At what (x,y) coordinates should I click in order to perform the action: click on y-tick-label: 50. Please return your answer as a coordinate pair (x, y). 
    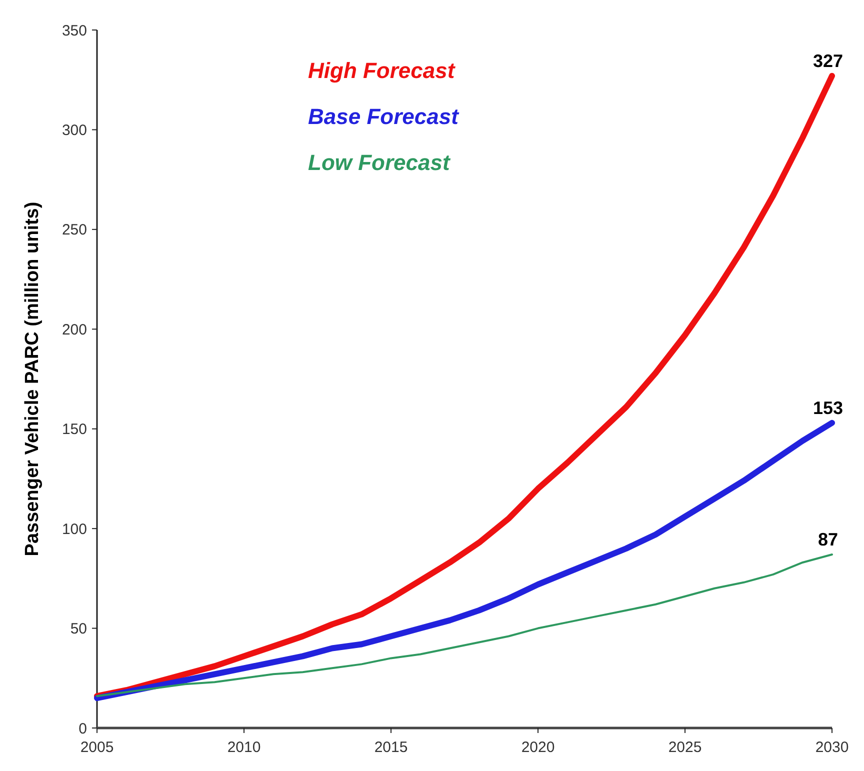
    Looking at the image, I should click on (78, 629).